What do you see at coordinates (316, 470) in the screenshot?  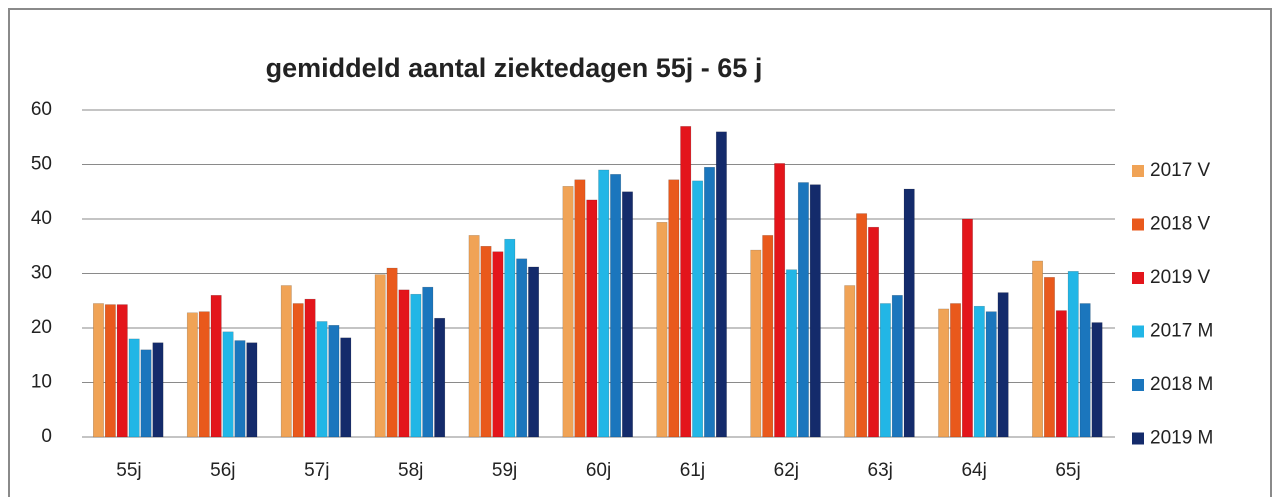 I see `x-tick-label: 57j` at bounding box center [316, 470].